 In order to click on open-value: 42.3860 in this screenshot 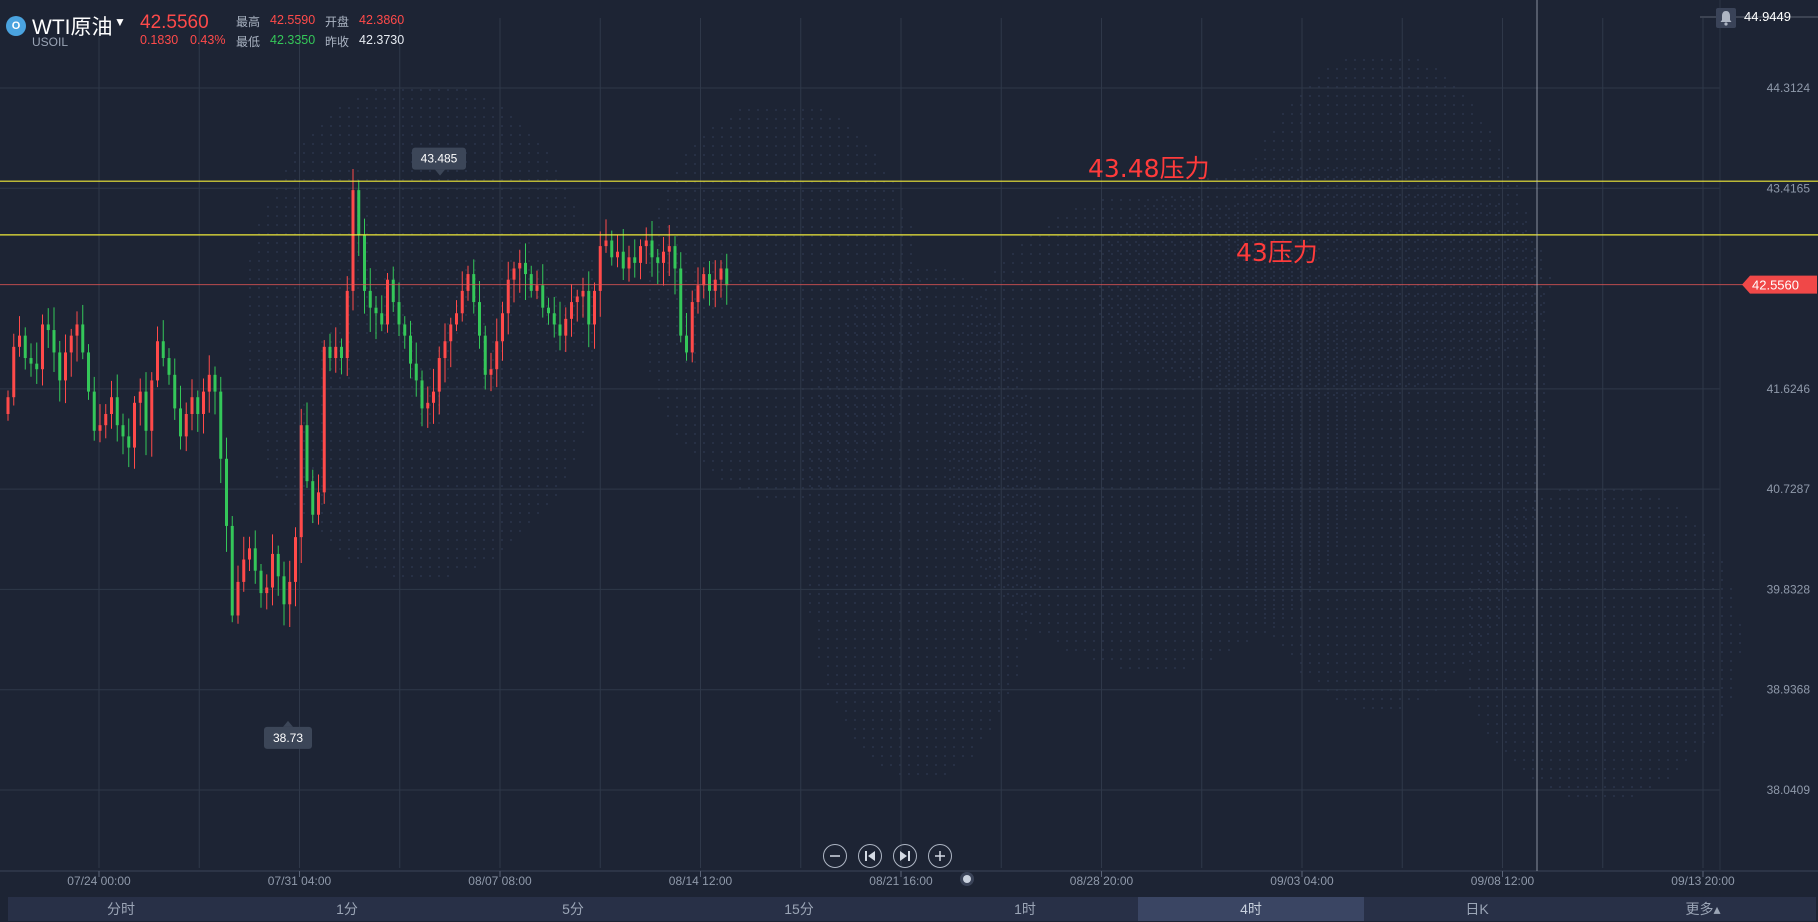, I will do `click(382, 20)`.